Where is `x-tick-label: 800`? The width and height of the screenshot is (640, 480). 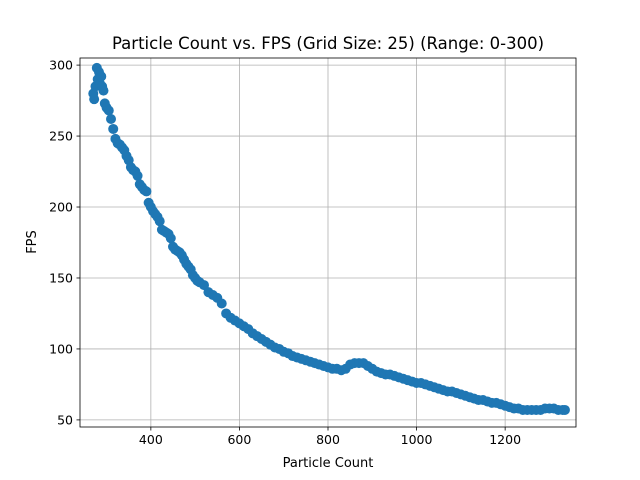
x-tick-label: 800 is located at coordinates (328, 439).